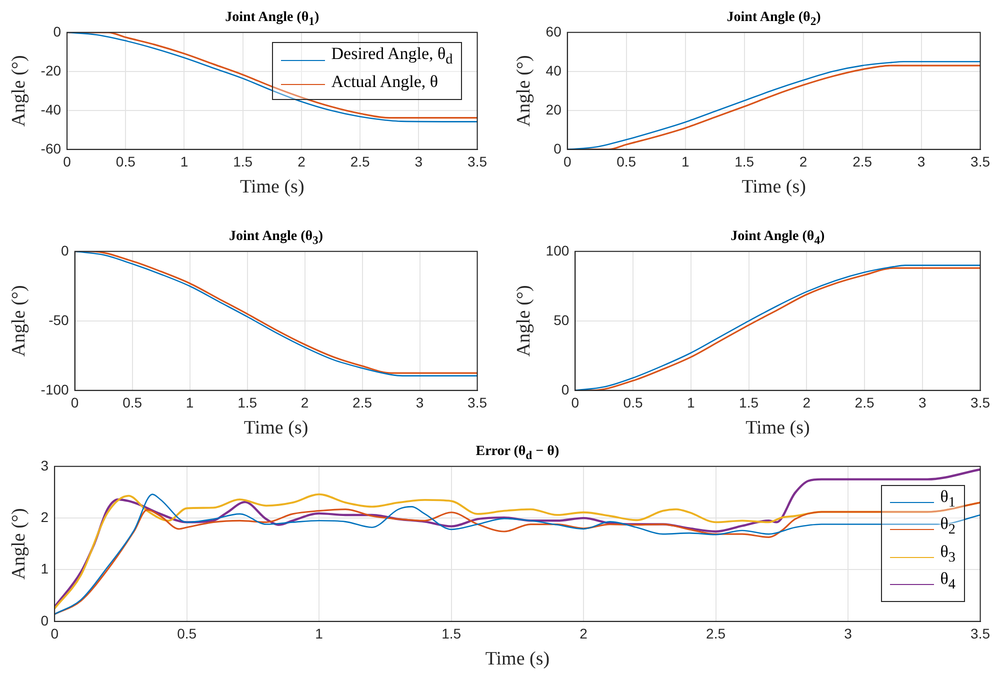 Image resolution: width=995 pixels, height=675 pixels. What do you see at coordinates (948, 581) in the screenshot?
I see `legend-label: θ$_{4}$` at bounding box center [948, 581].